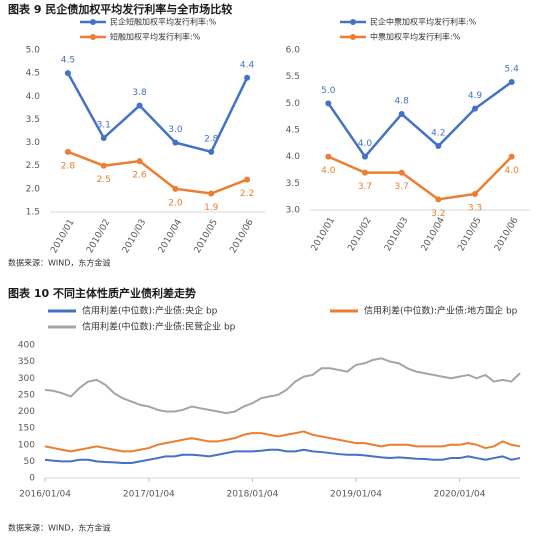  I want to click on x-tick-label: 2010/05, so click(206, 236).